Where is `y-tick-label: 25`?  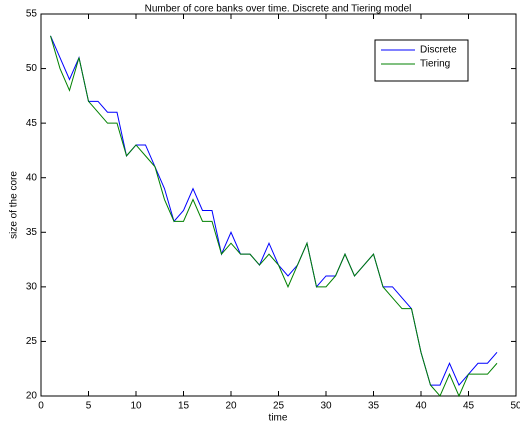 y-tick-label: 25 is located at coordinates (32, 341).